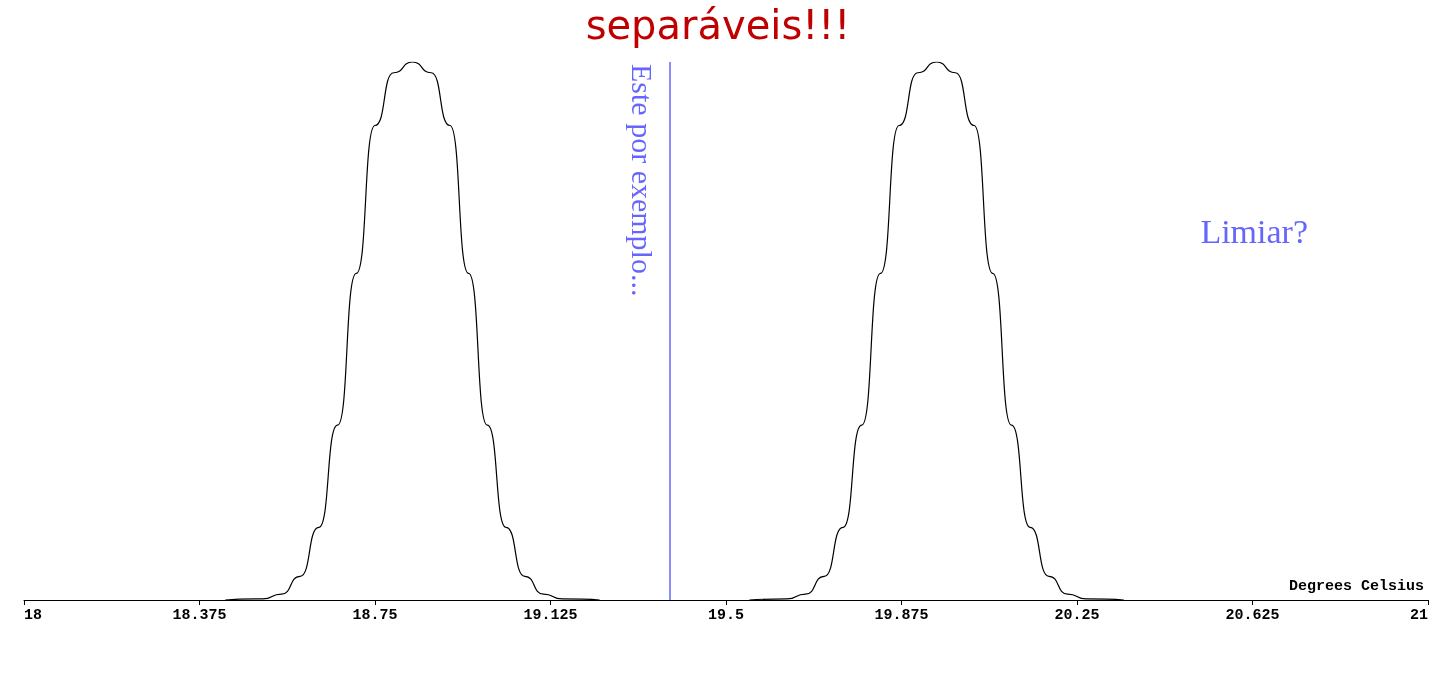 This screenshot has height=688, width=1436. Describe the element at coordinates (199, 615) in the screenshot. I see `x-tick-label: 18.375` at that location.